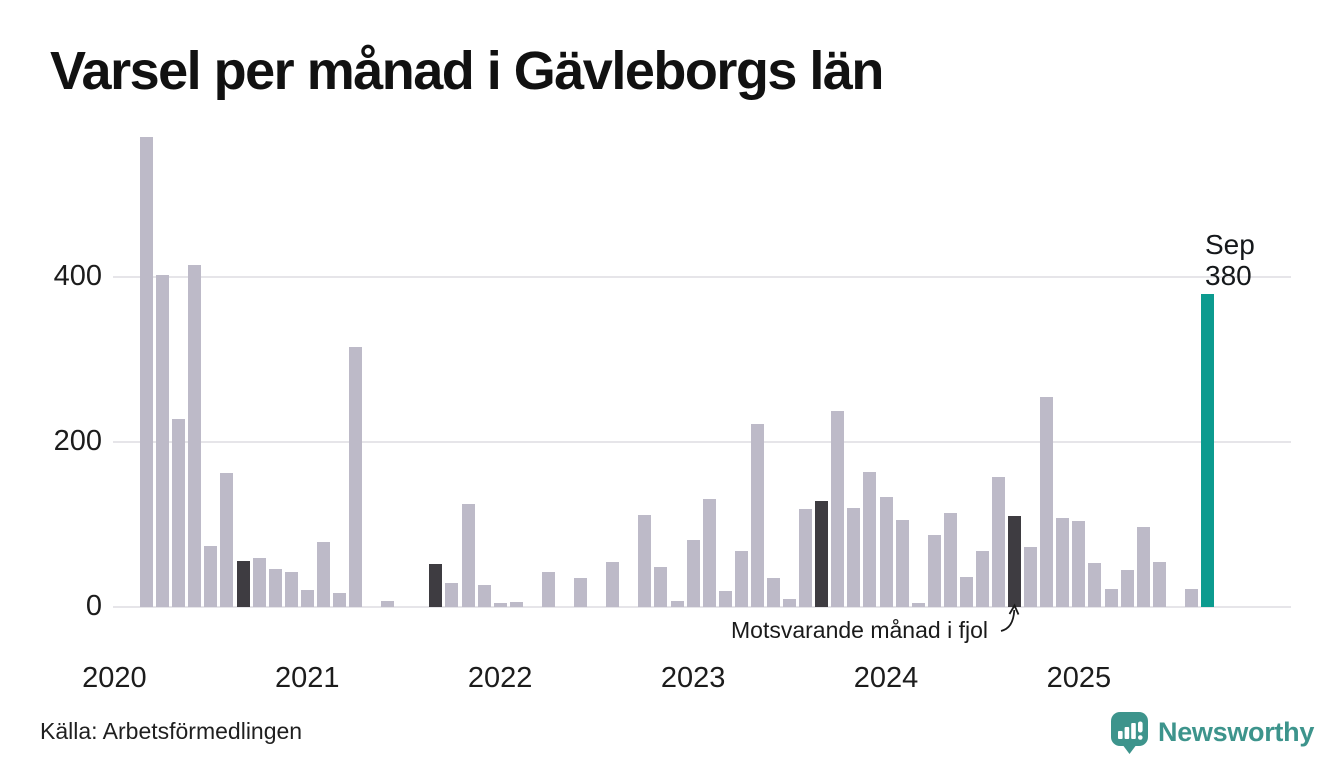  Describe the element at coordinates (702, 442) in the screenshot. I see `gridline-y200` at that location.